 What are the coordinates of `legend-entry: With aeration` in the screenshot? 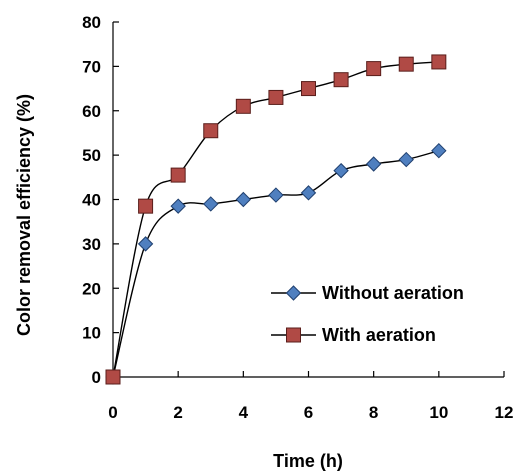 It's located at (353, 335).